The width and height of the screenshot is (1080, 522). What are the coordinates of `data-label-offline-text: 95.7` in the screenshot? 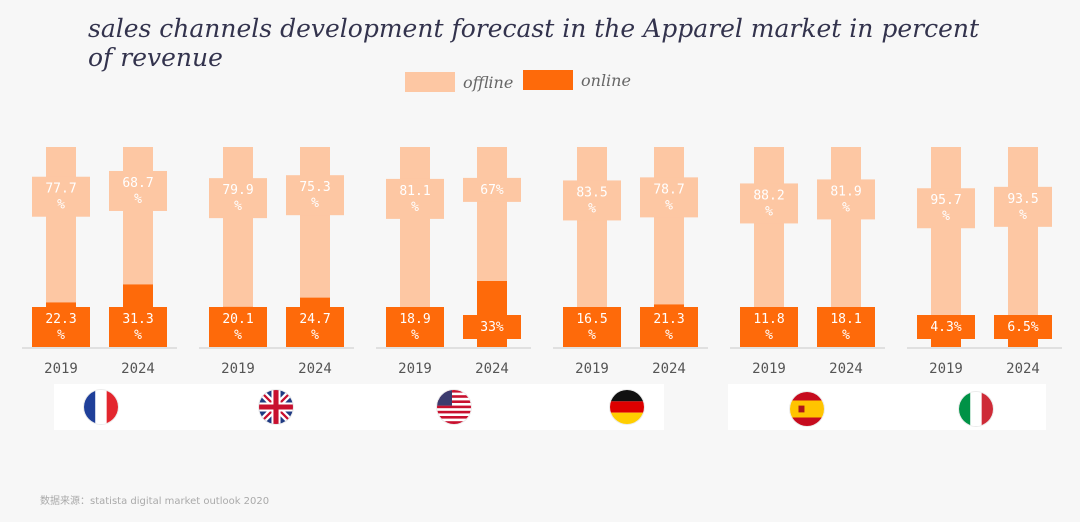 It's located at (945, 200).